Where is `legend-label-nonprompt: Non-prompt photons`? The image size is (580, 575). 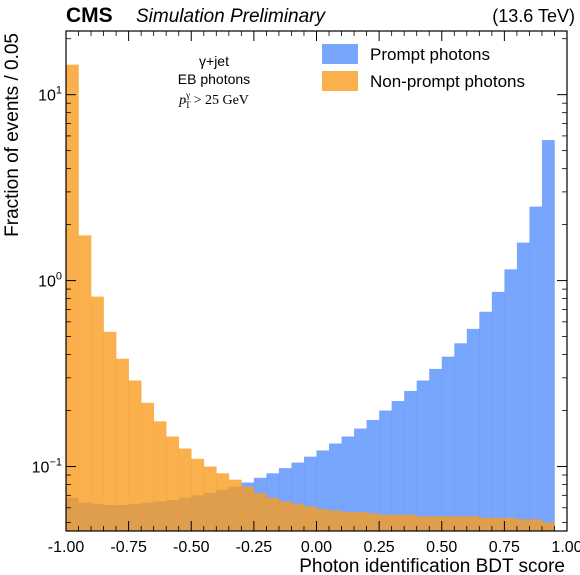
legend-label-nonprompt: Non-prompt photons is located at coordinates (447, 81).